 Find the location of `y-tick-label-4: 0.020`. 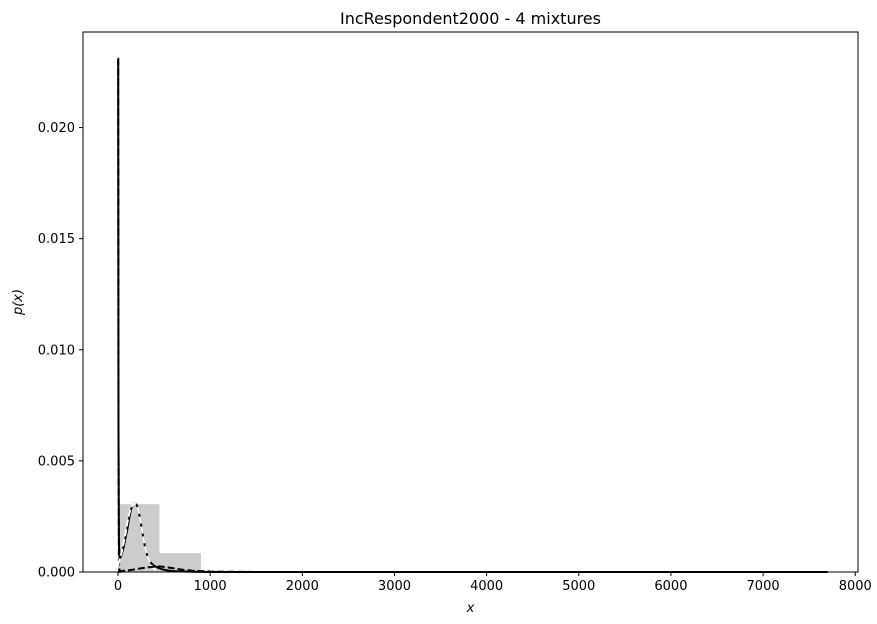

y-tick-label-4: 0.020 is located at coordinates (56, 128).